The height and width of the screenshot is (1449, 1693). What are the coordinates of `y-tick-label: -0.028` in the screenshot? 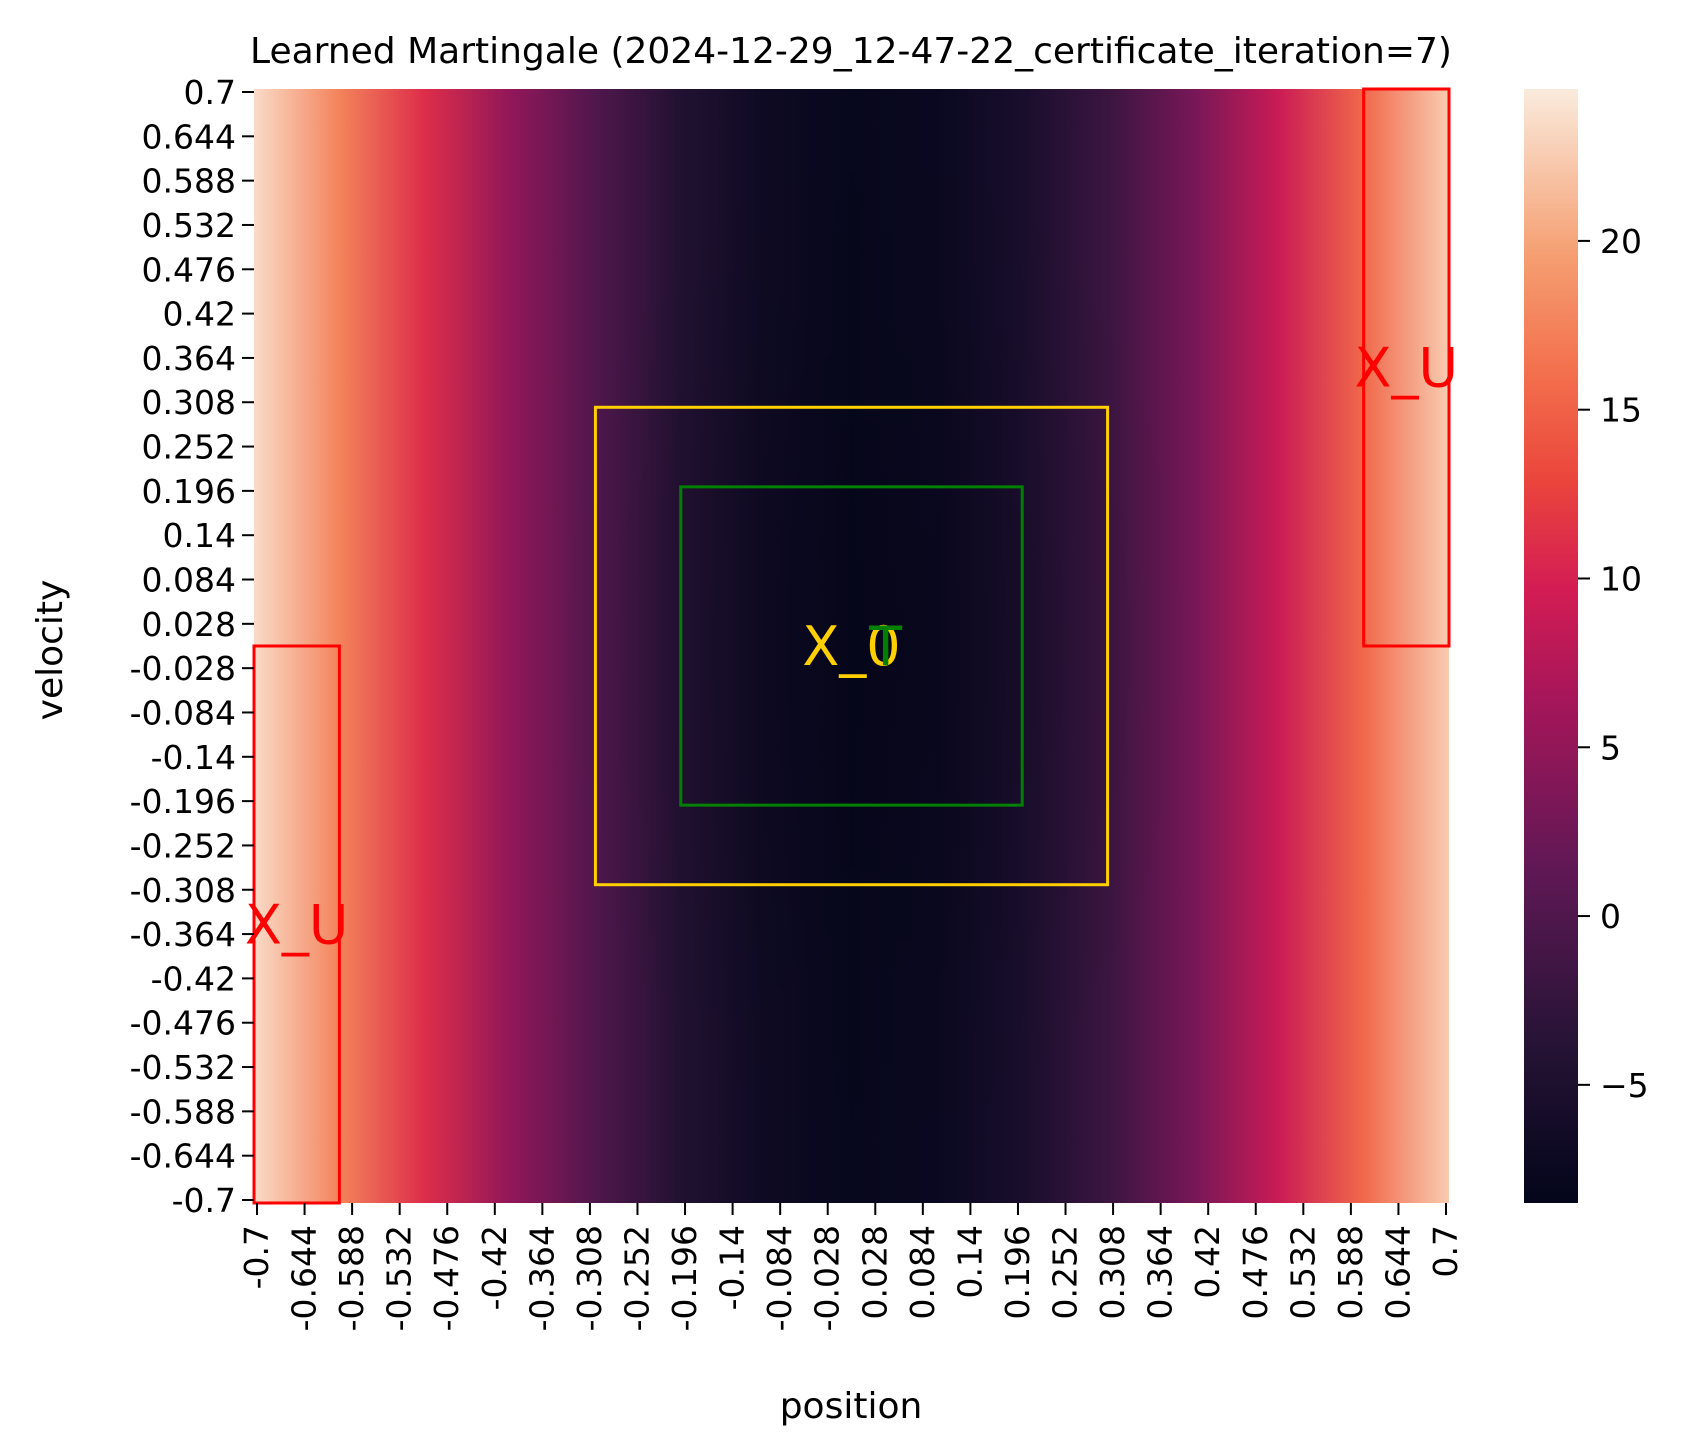 It's located at (183, 668).